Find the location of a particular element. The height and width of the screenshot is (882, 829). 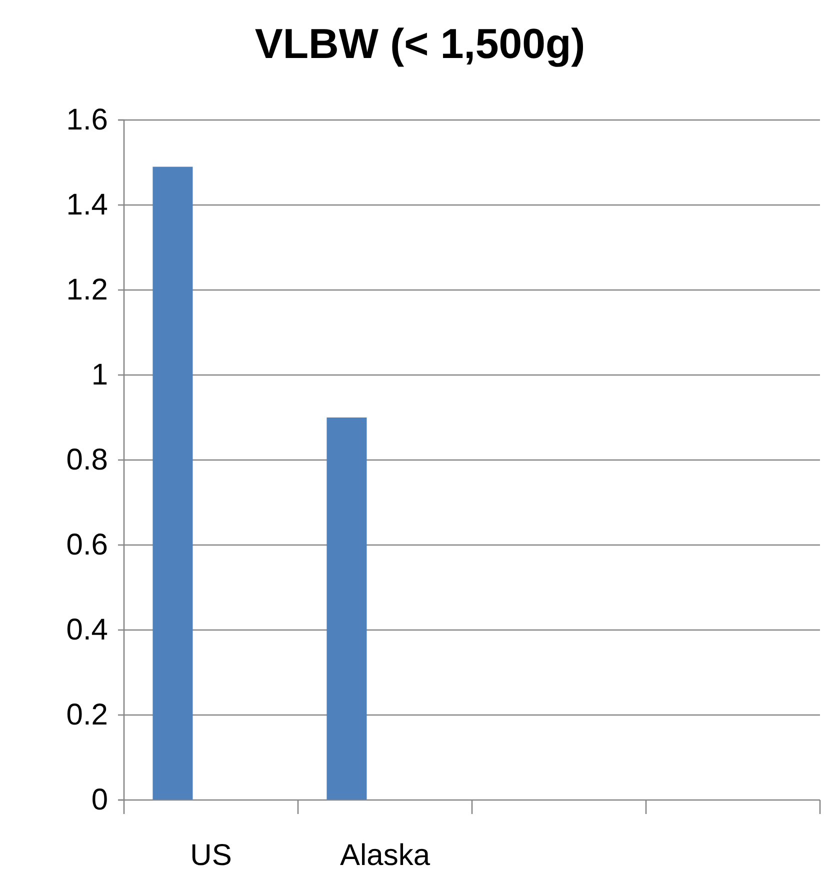

chart-title: VLBW (< 1,500g) is located at coordinates (420, 43).